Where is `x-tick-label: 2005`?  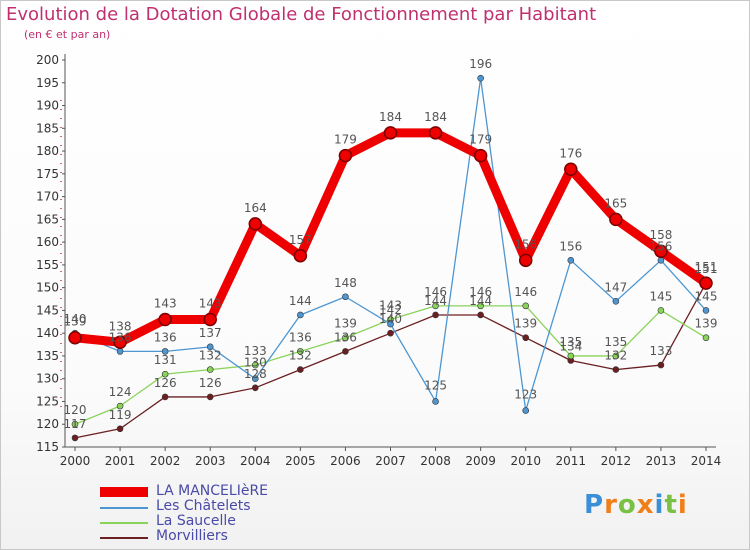 x-tick-label: 2005 is located at coordinates (300, 461).